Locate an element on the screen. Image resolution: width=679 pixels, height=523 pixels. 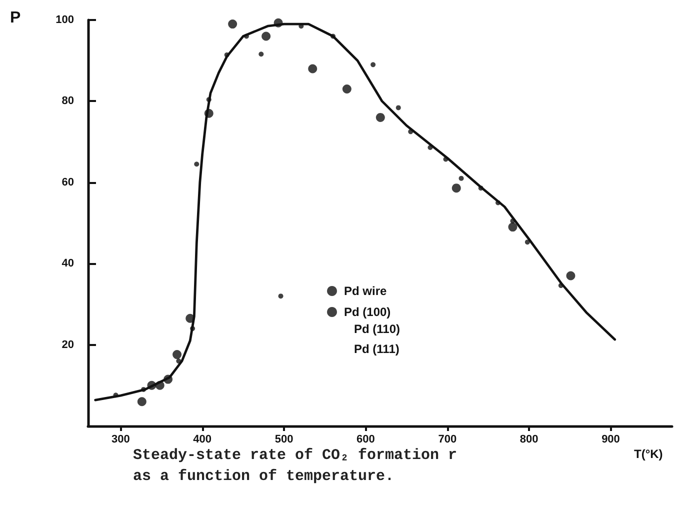
x-tick-label: 400 is located at coordinates (202, 440).